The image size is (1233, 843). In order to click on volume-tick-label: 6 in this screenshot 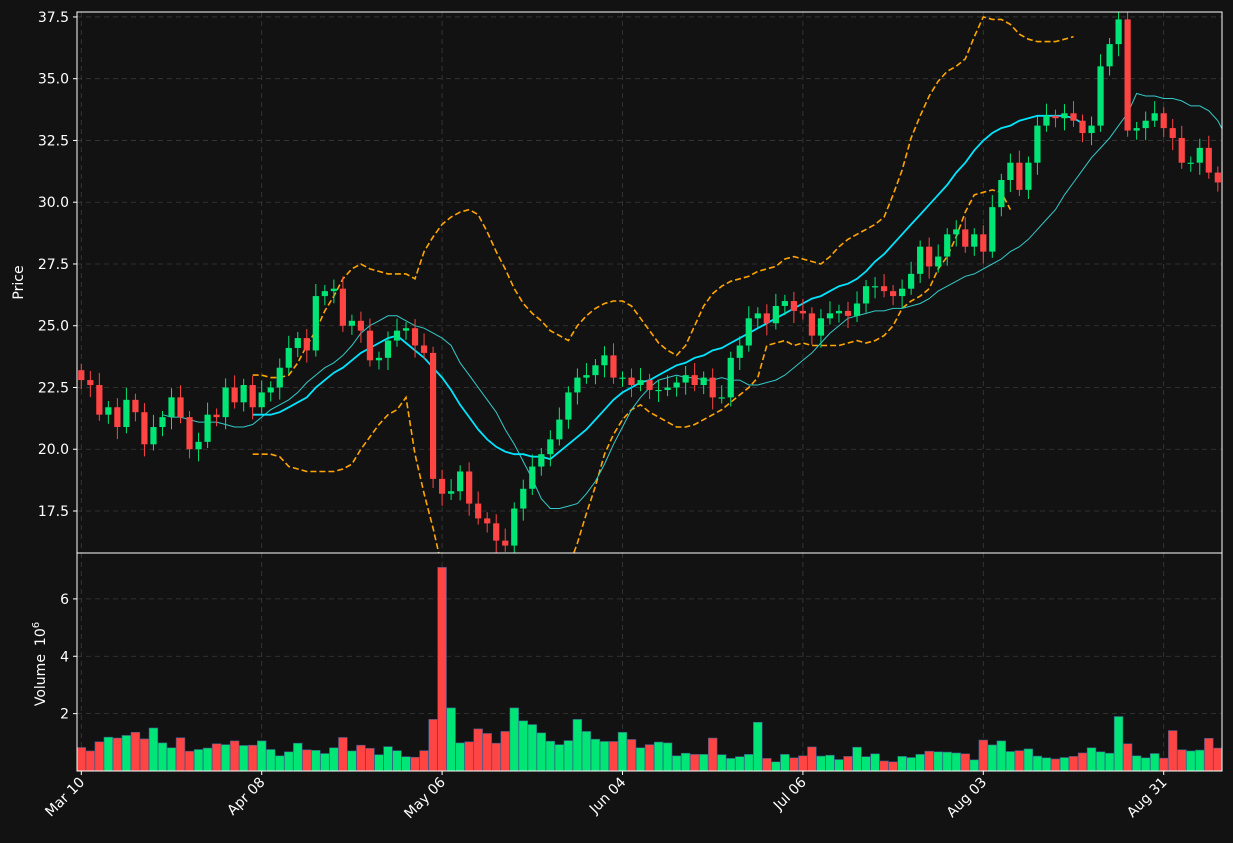, I will do `click(64, 600)`.